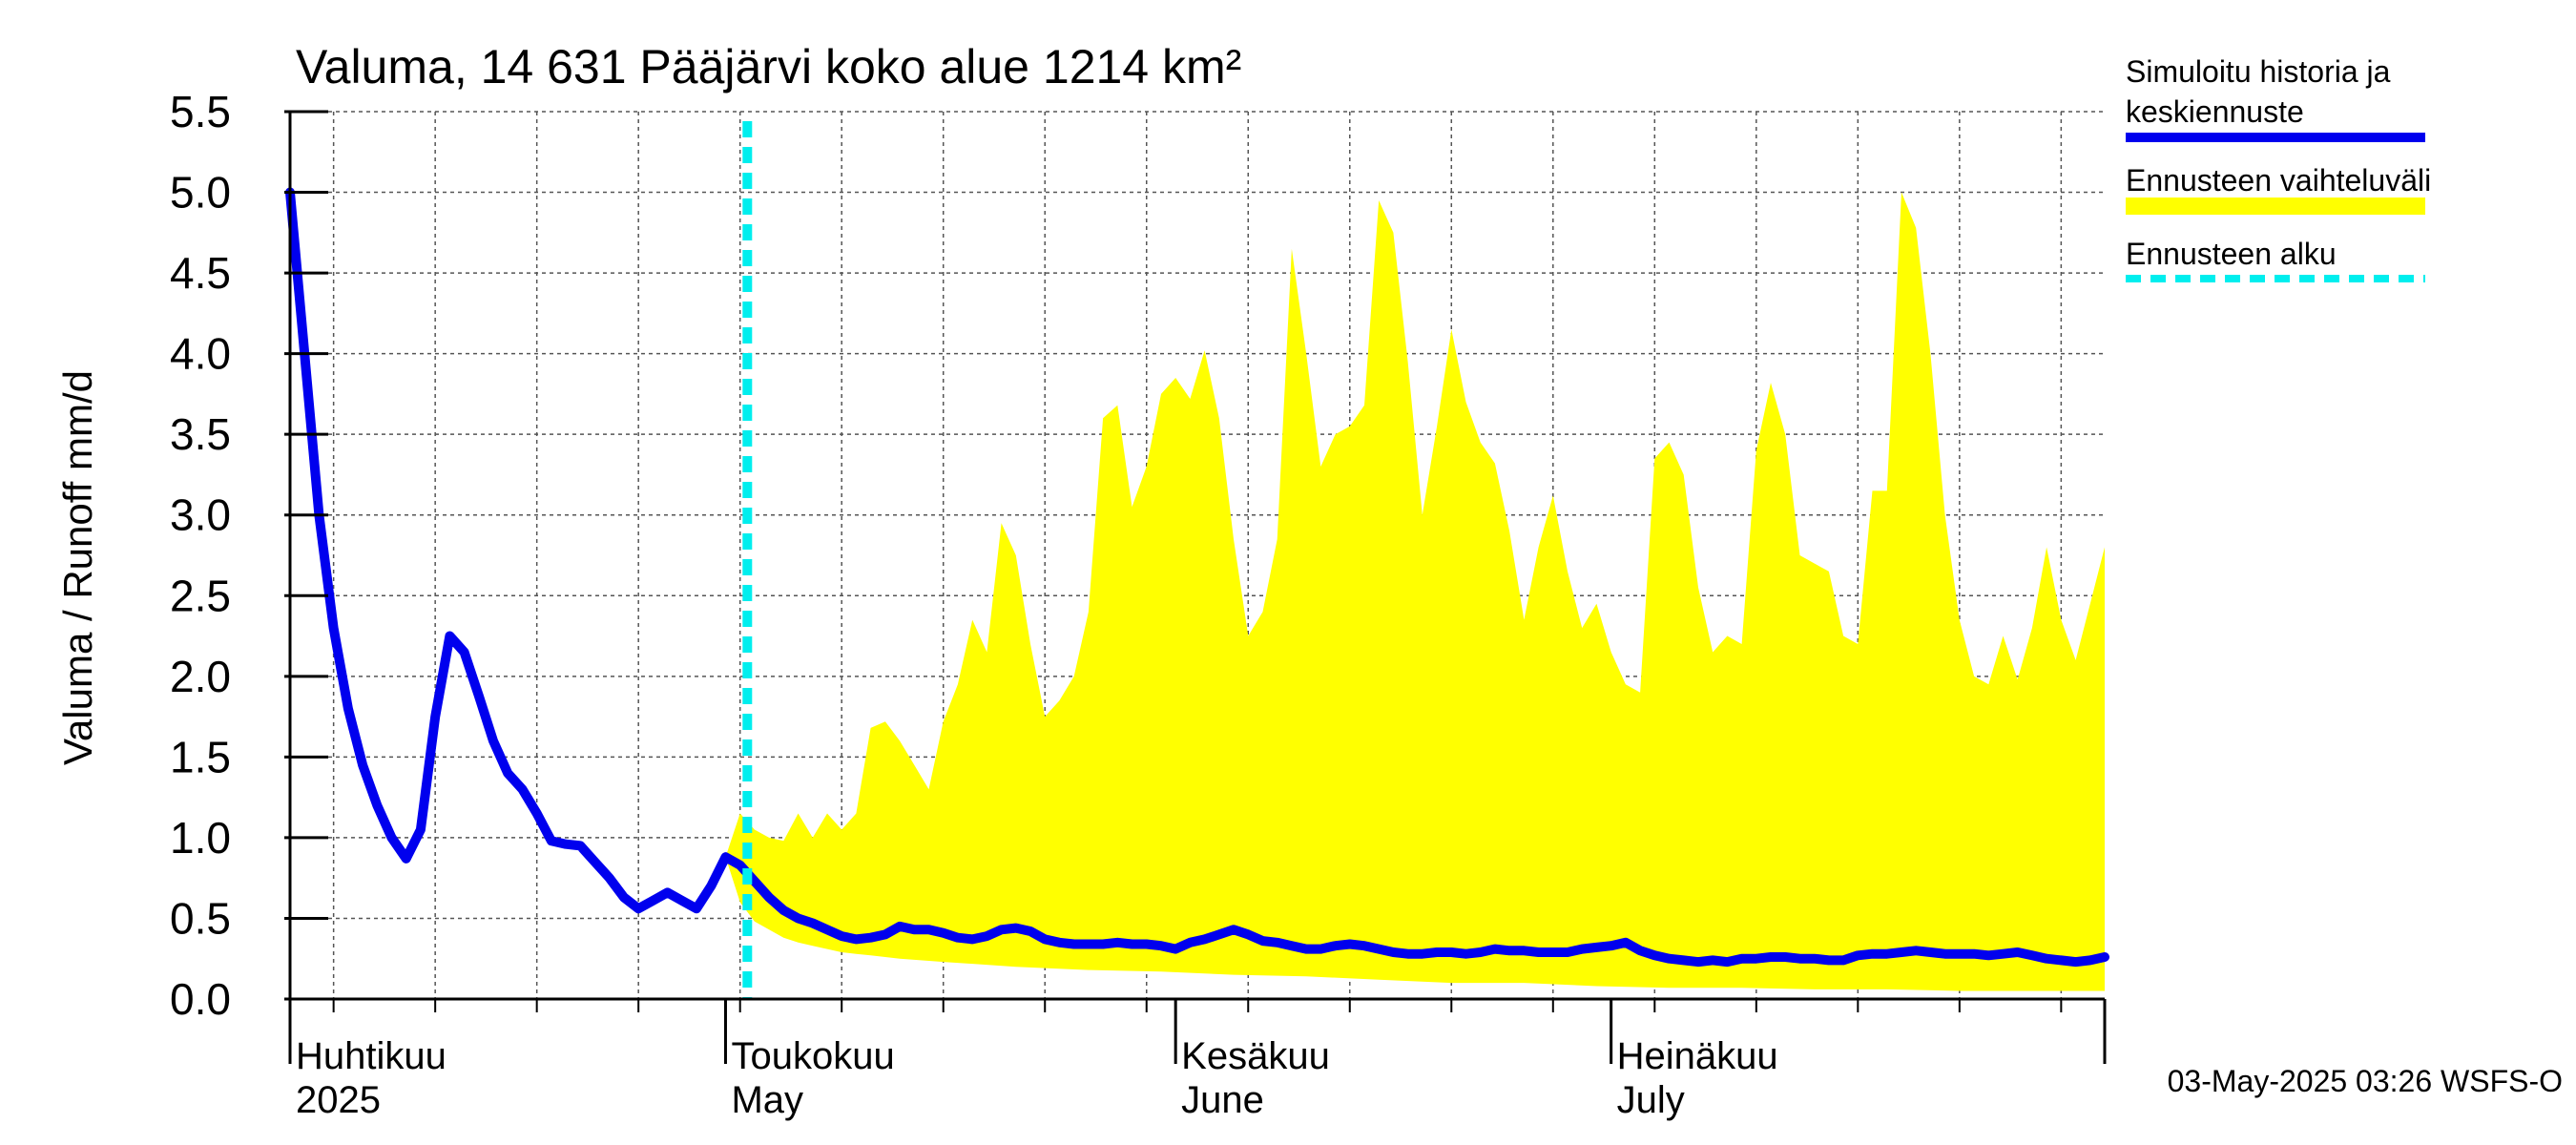  Describe the element at coordinates (200, 918) in the screenshot. I see `y-tick-label: 0.5` at that location.